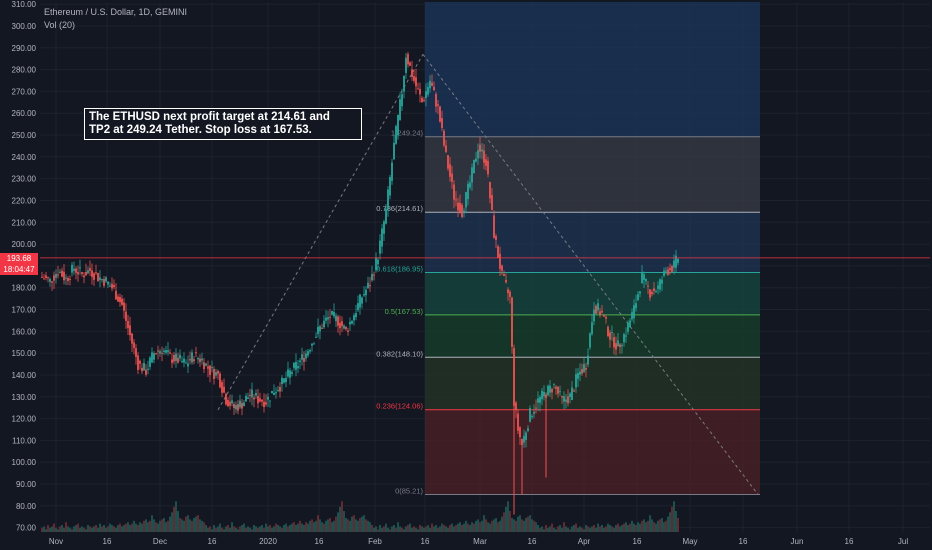  What do you see at coordinates (26, 528) in the screenshot?
I see `y-tick-label: 70.00` at bounding box center [26, 528].